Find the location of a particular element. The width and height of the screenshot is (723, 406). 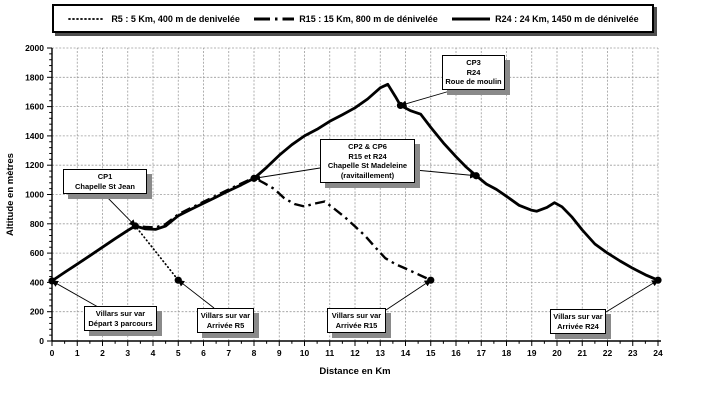

y-tick-label: 1800 is located at coordinates (34, 77).